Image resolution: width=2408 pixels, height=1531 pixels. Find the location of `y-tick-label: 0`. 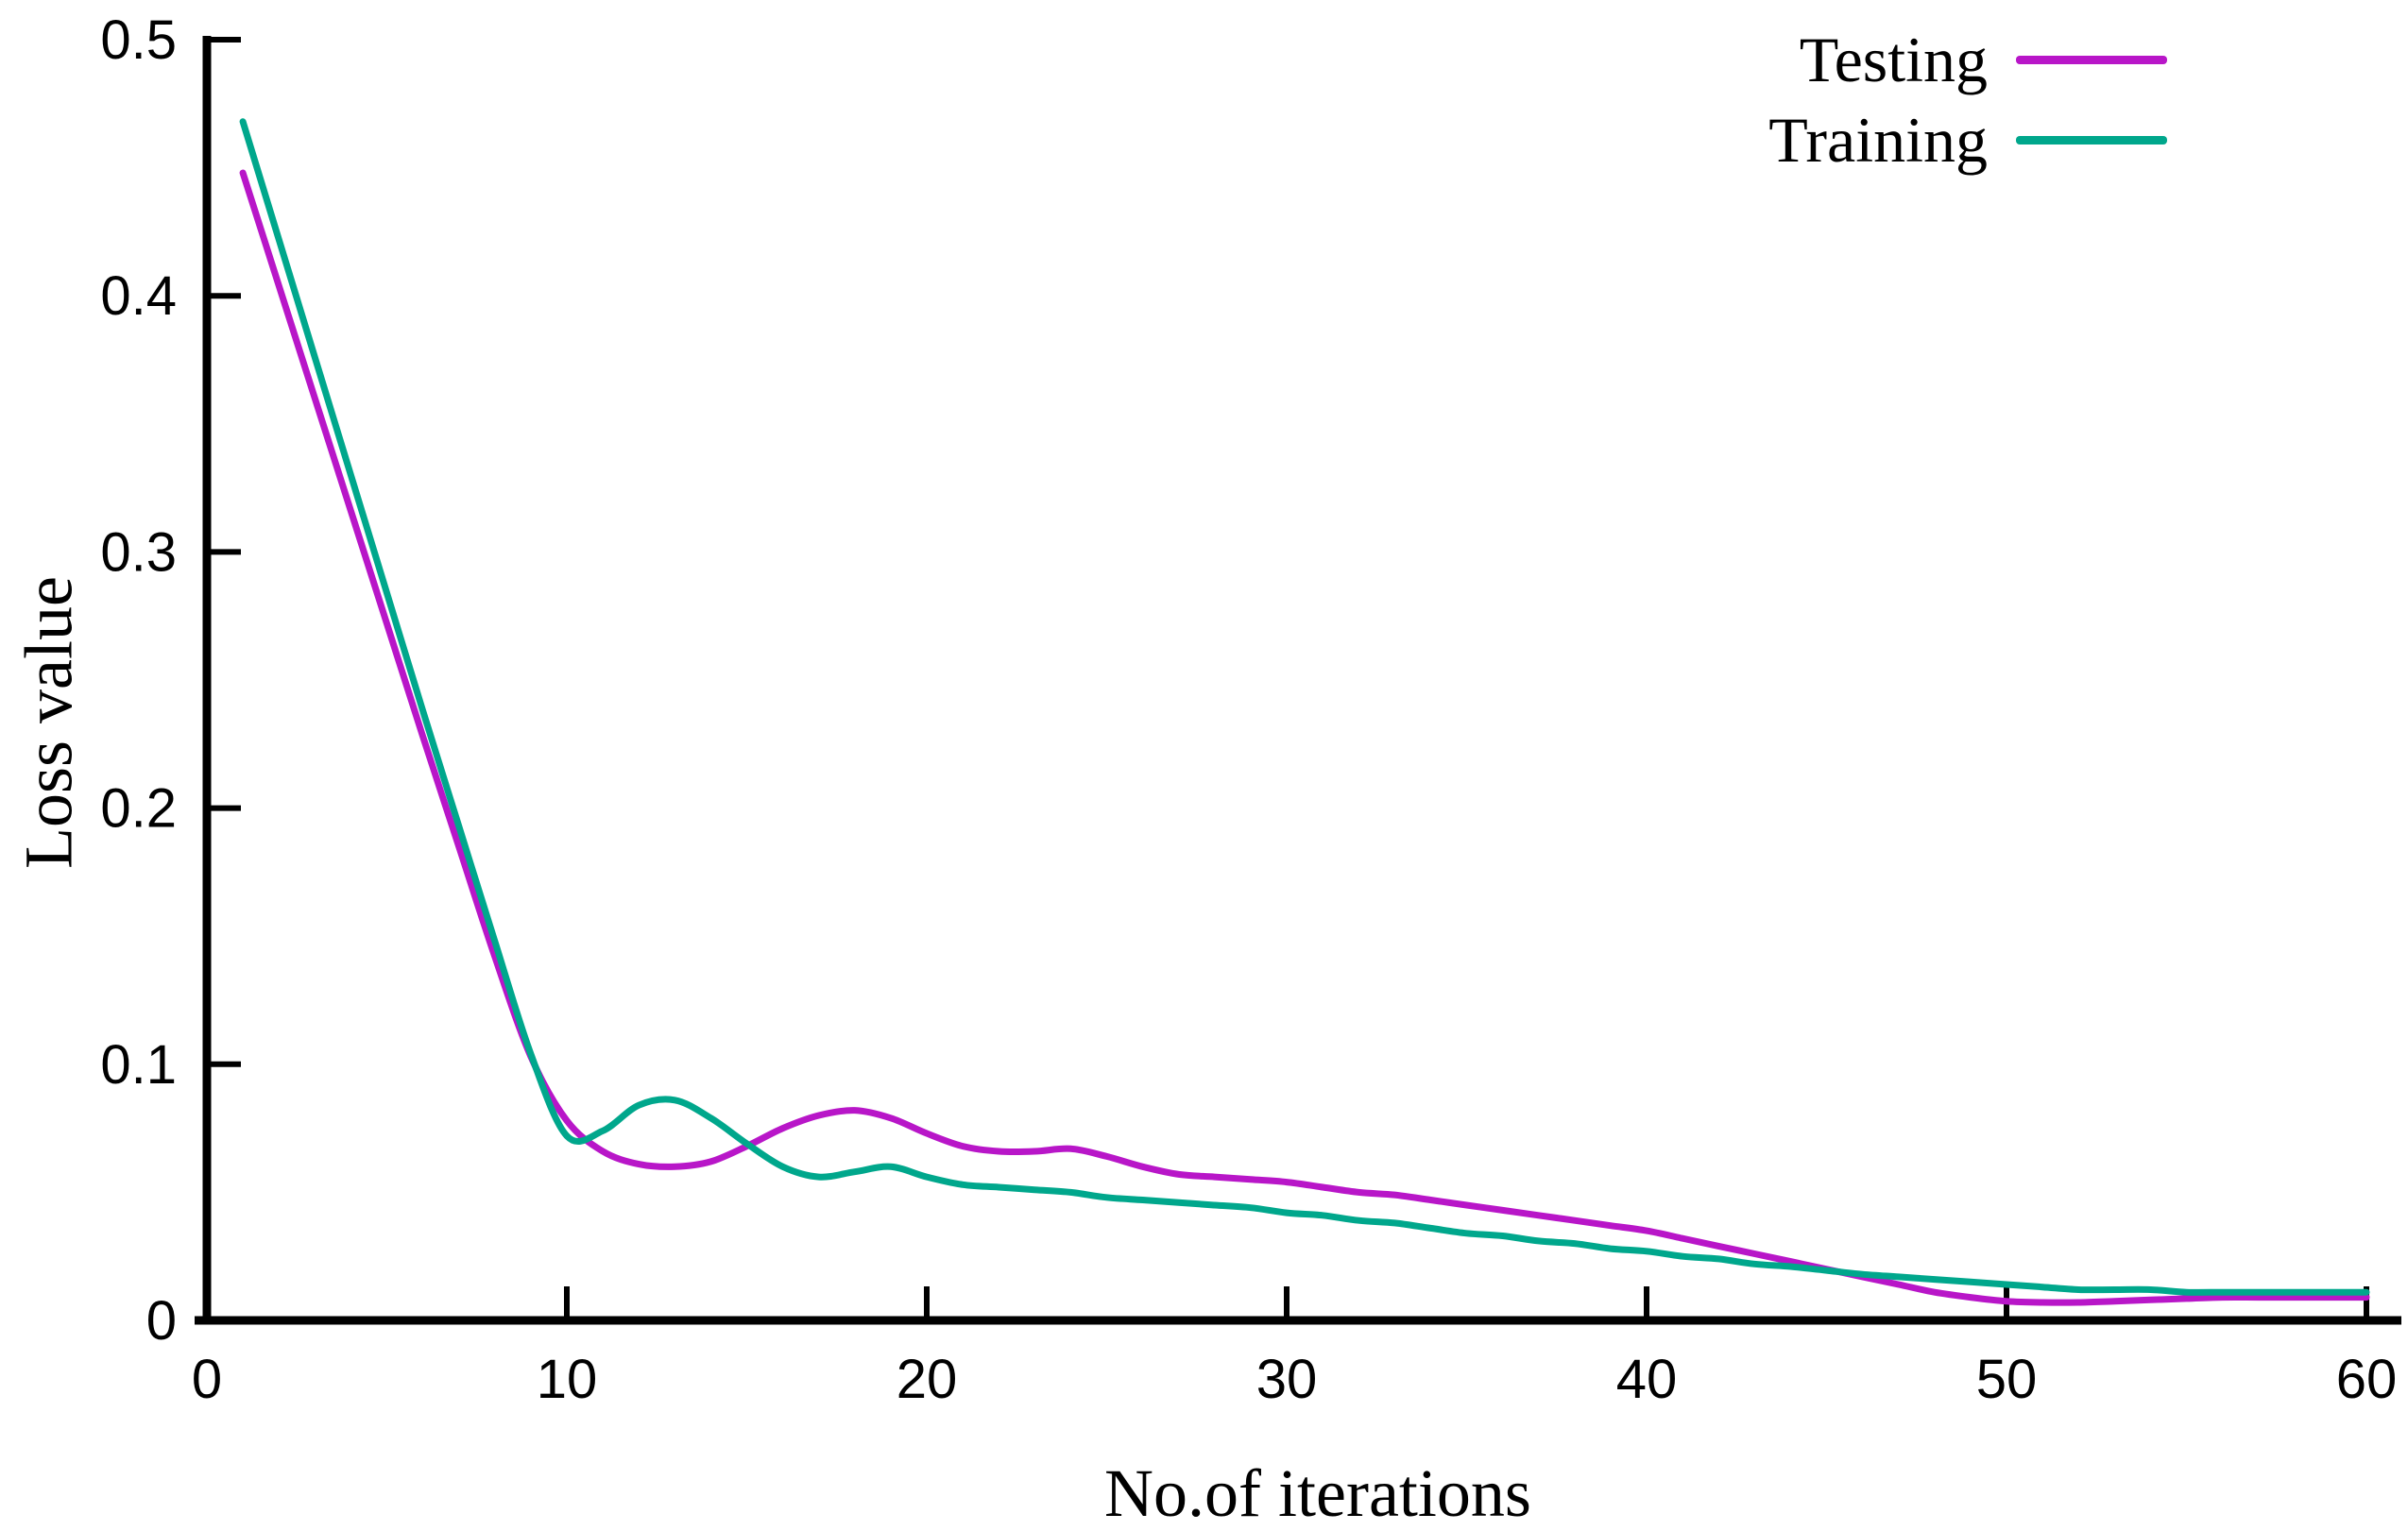

y-tick-label: 0 is located at coordinates (161, 1321).